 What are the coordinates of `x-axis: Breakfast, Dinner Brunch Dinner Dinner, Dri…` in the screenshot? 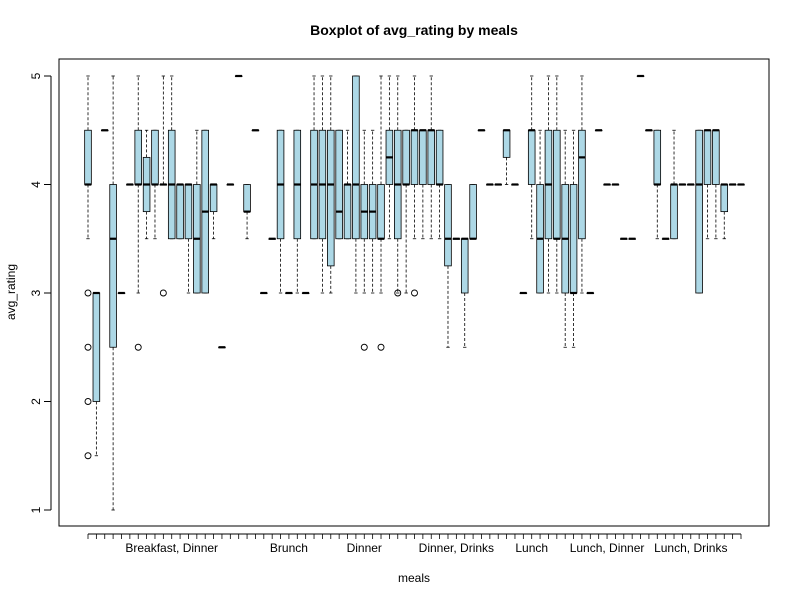 It's located at (414, 544).